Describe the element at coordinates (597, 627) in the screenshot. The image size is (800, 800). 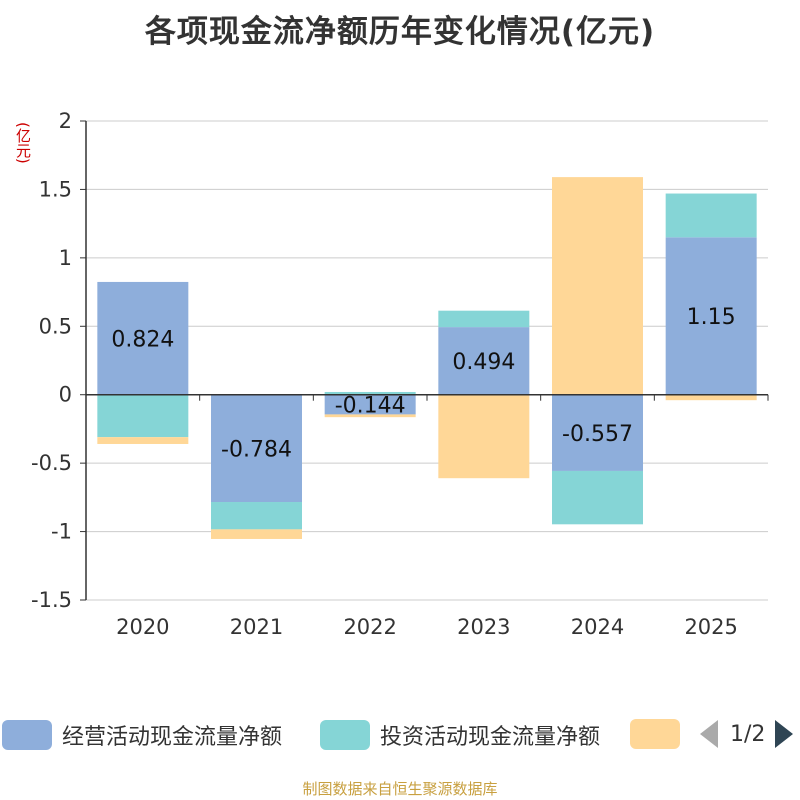
I see `x-tick-label-2024: 2024` at that location.